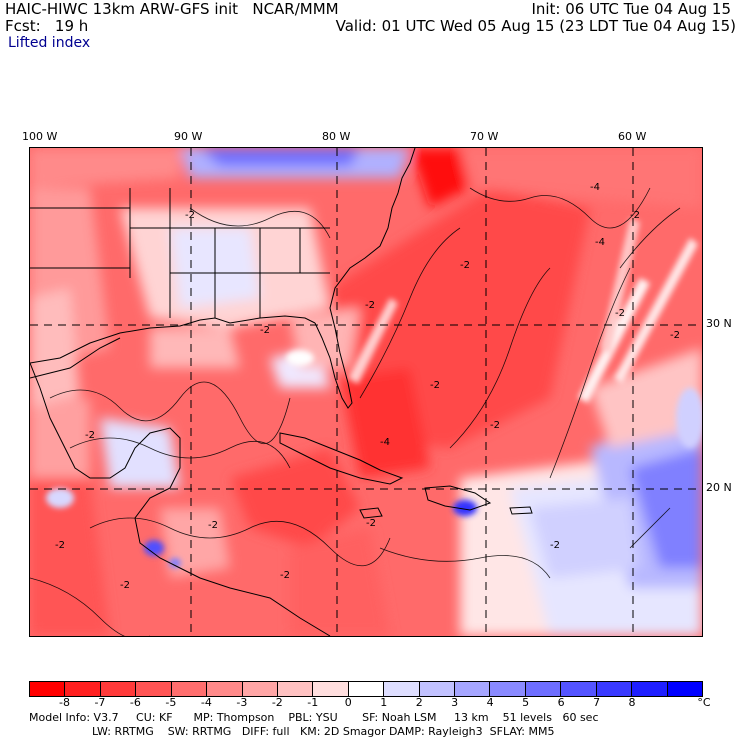 The width and height of the screenshot is (740, 740). I want to click on colorbar-tick-label: -4, so click(206, 702).